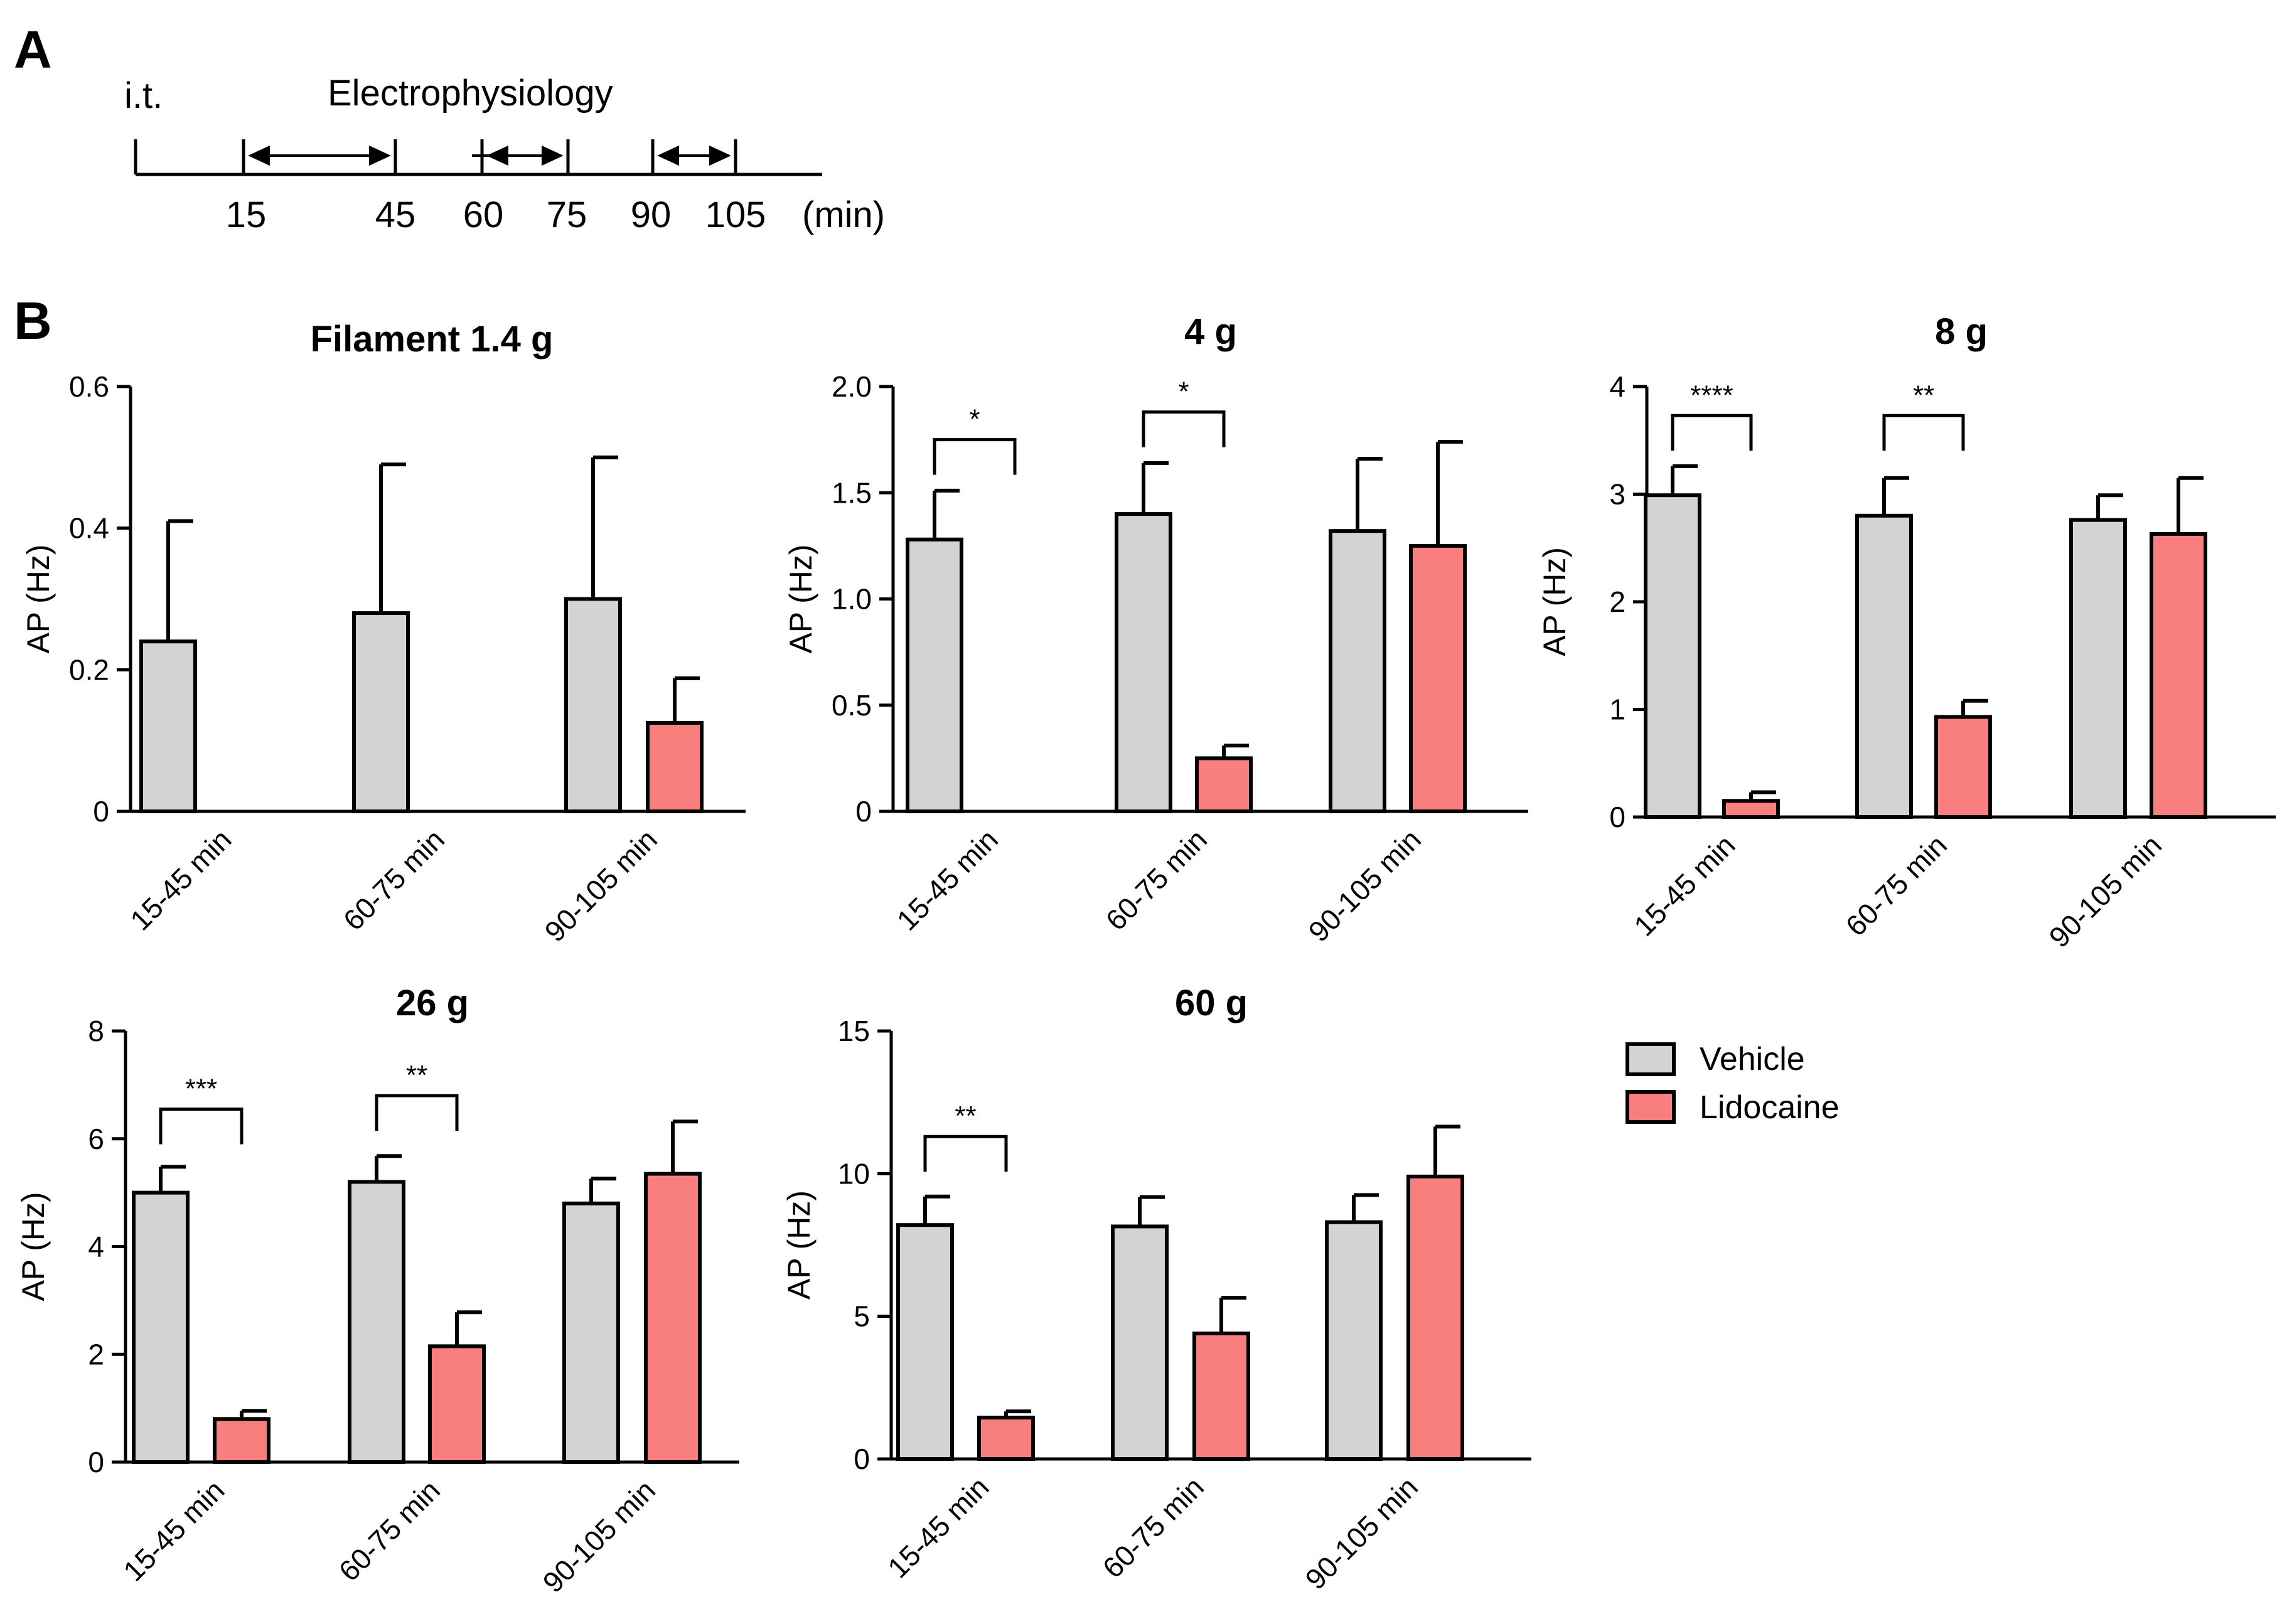 The width and height of the screenshot is (2287, 1624). What do you see at coordinates (1961, 331) in the screenshot?
I see `chart-title: 8 g` at bounding box center [1961, 331].